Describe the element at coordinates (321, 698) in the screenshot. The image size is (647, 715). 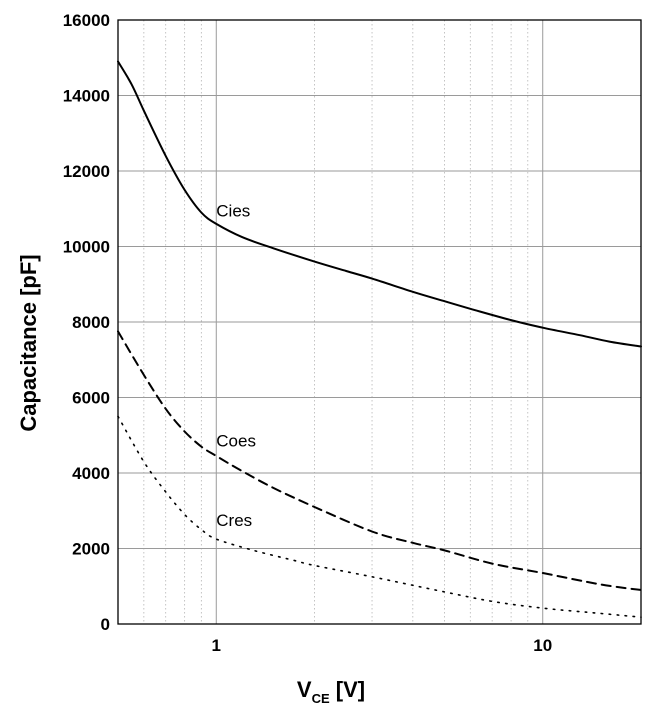
I see `x-axis-title-sub: CE` at that location.